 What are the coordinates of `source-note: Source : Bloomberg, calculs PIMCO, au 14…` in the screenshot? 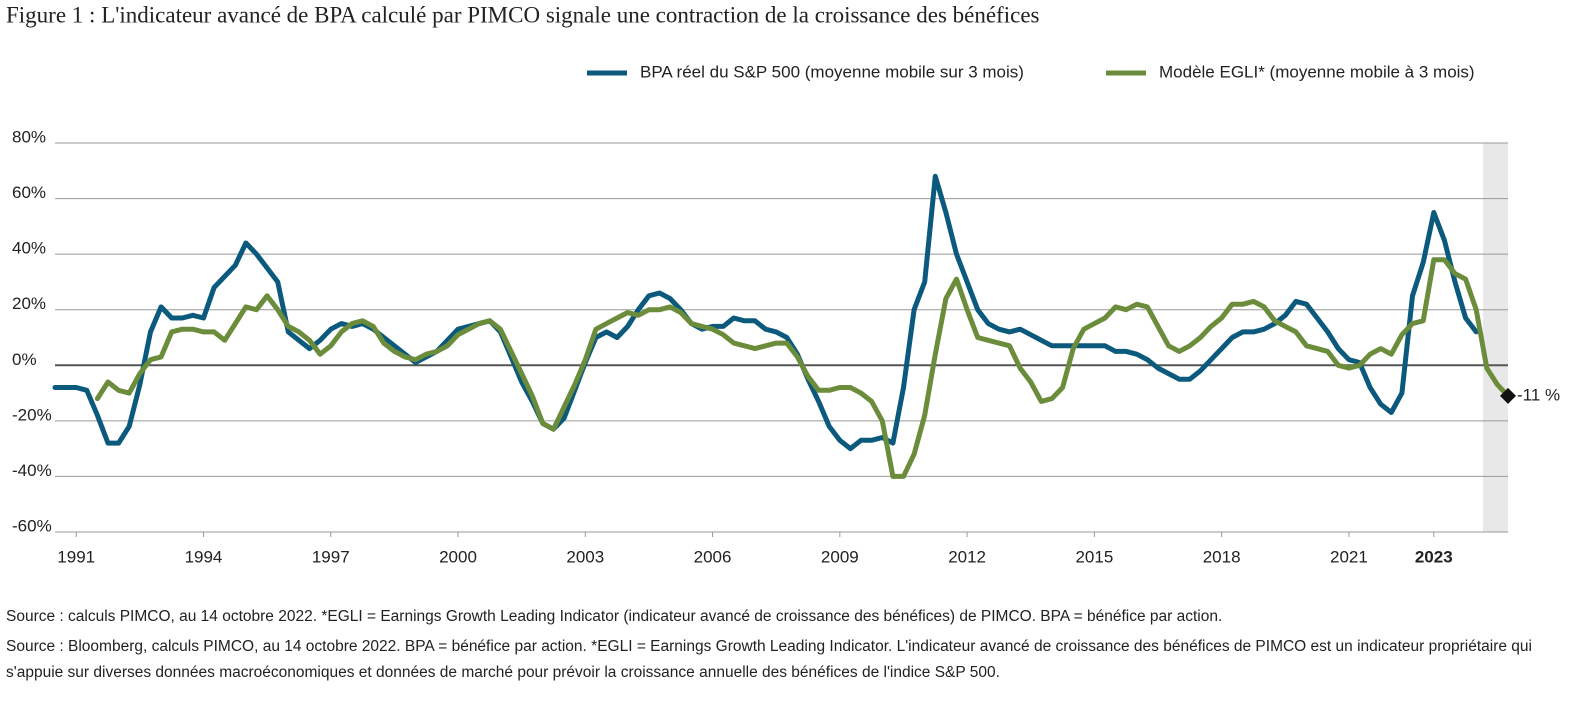 It's located at (769, 659).